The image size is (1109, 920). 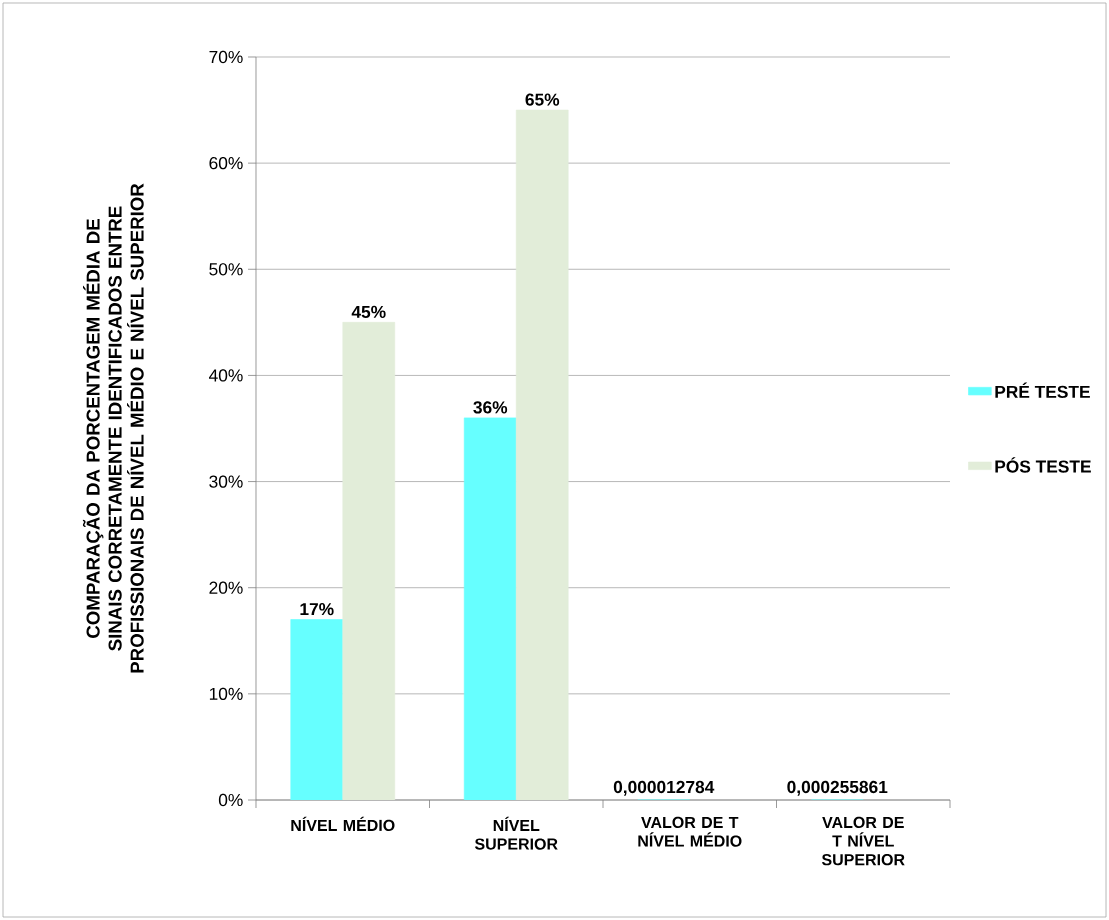 I want to click on x-tick-label: NÍVEL SUPERIOR, so click(x=516, y=833).